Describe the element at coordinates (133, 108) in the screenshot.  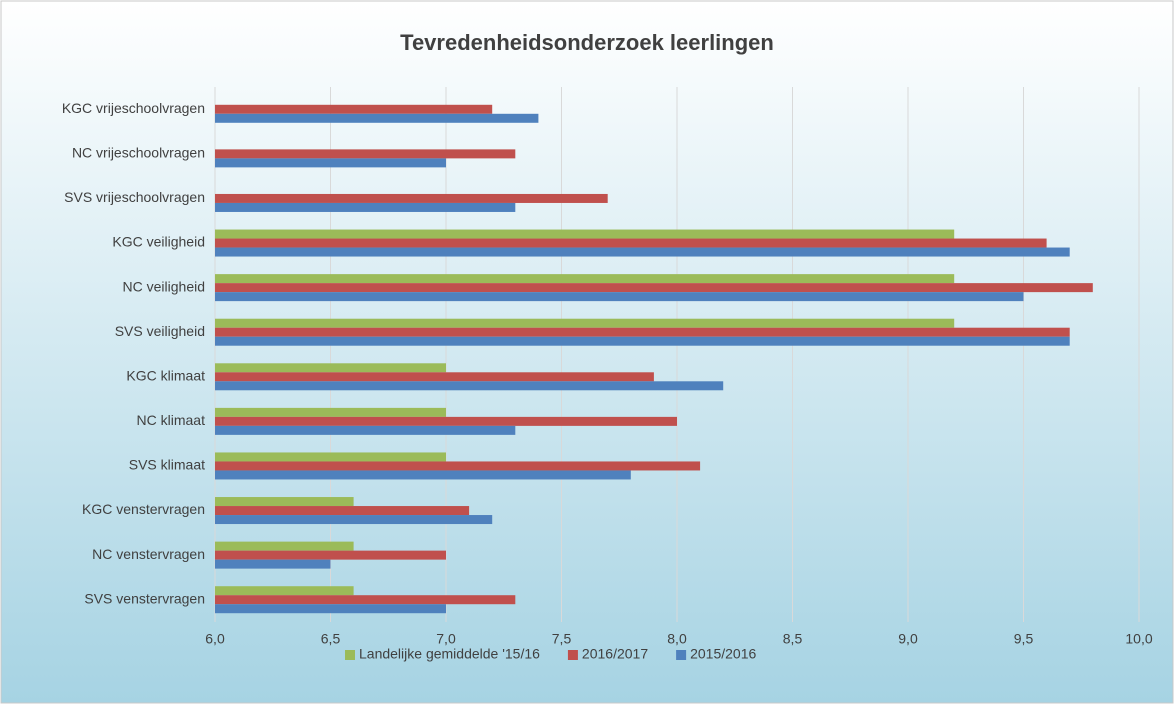
I see `y-tick-label: KGC vrijeschoolvragen` at that location.